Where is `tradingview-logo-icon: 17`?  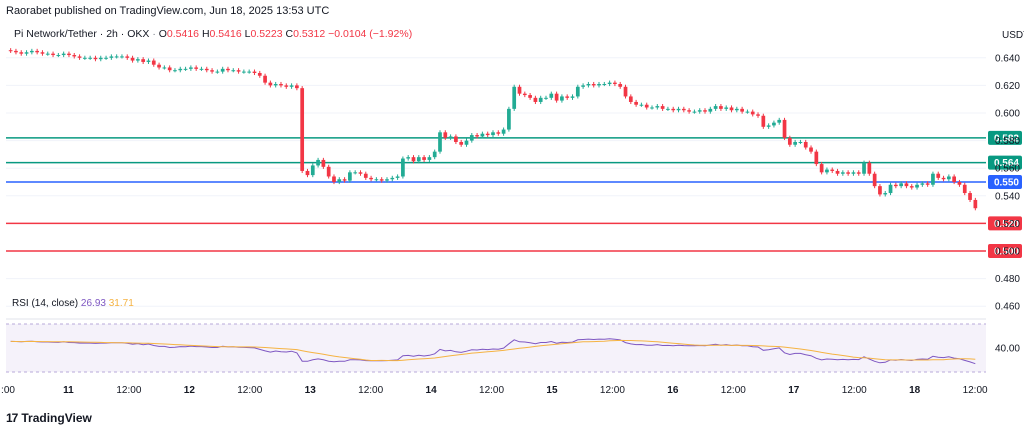 tradingview-logo-icon: 17 is located at coordinates (12, 418).